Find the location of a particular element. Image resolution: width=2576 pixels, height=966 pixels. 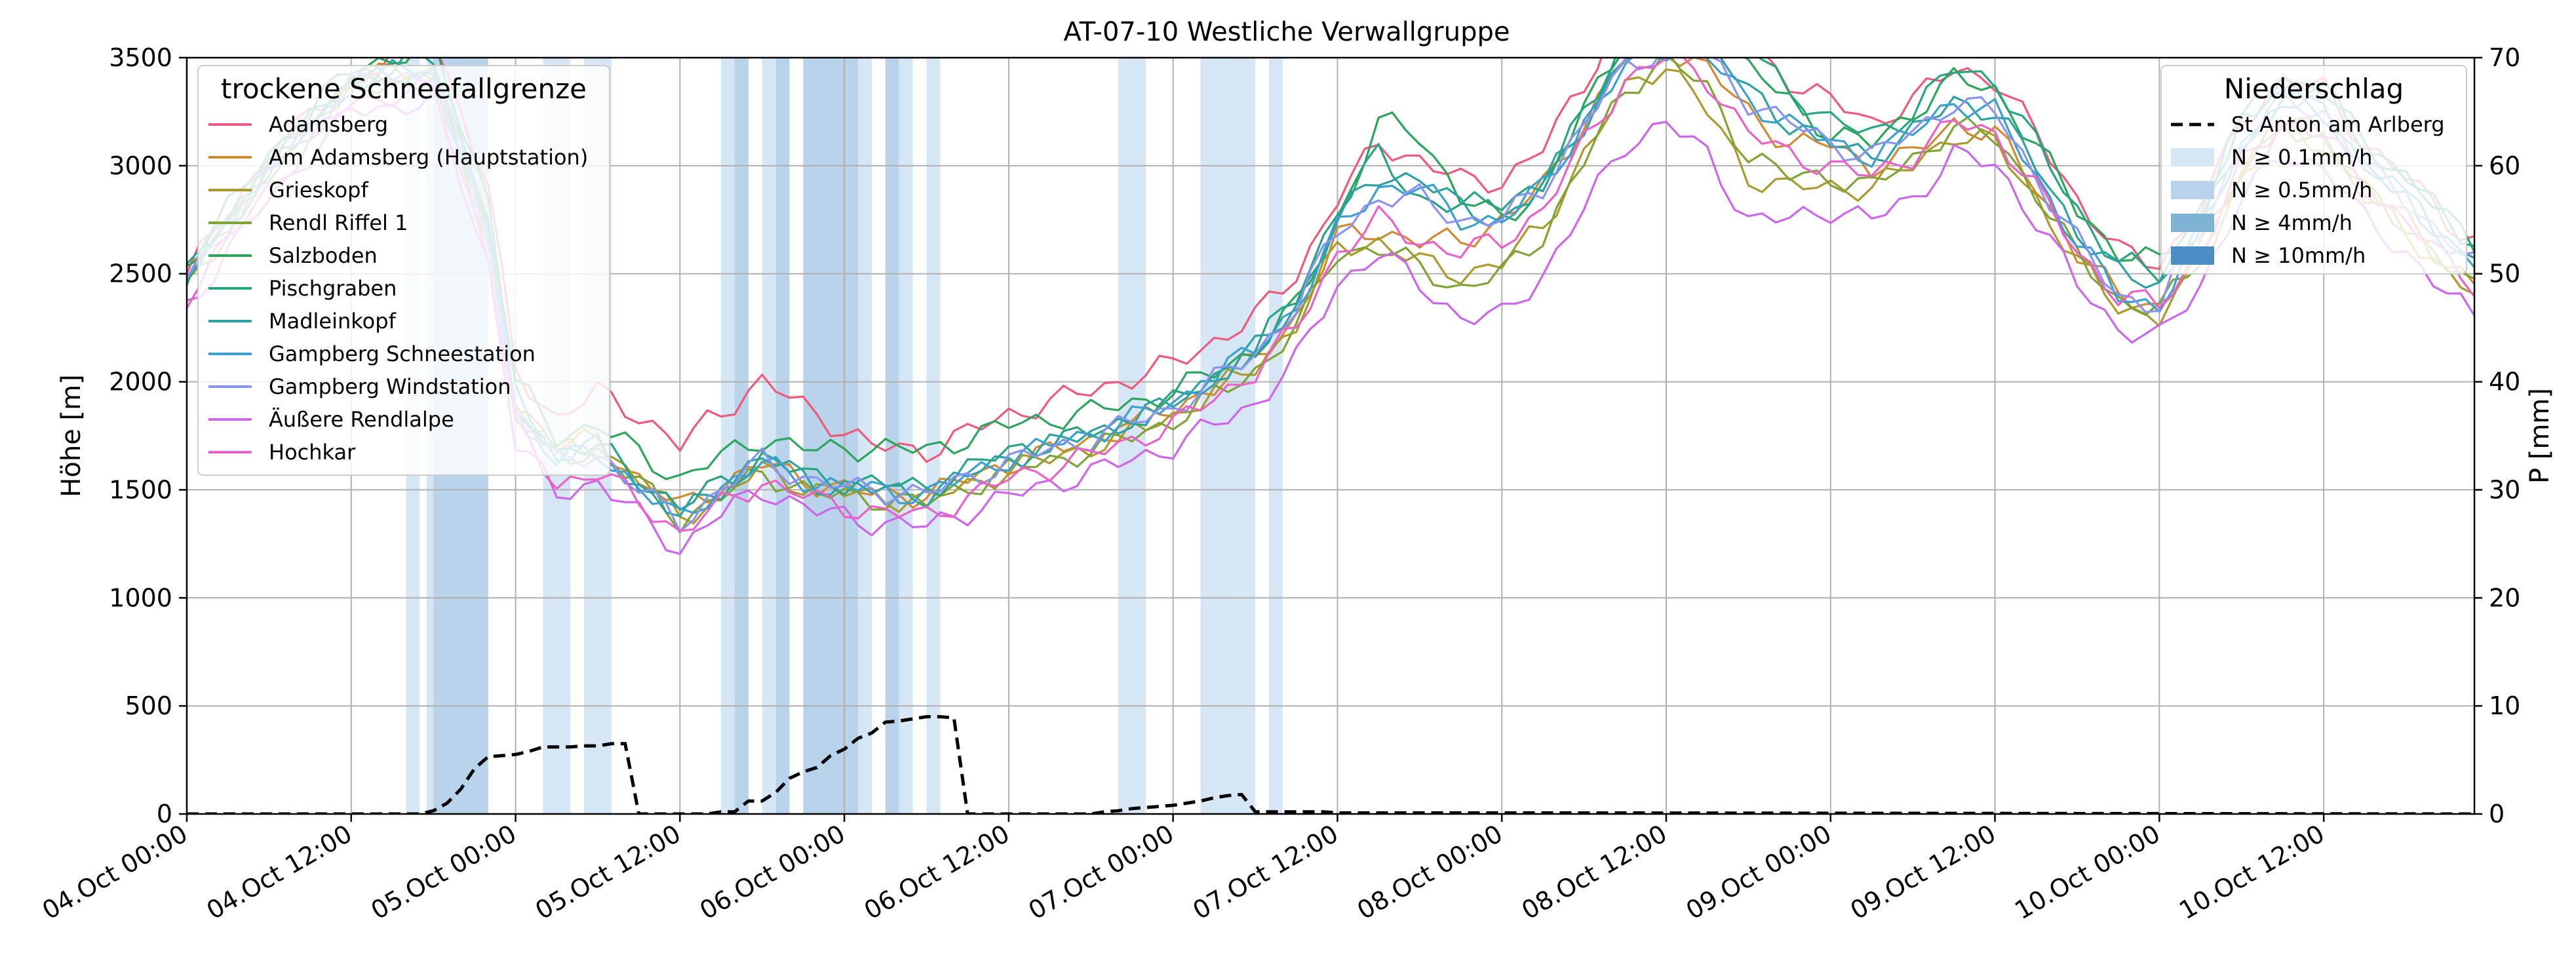

left-tick-label: 1000 is located at coordinates (140, 597).